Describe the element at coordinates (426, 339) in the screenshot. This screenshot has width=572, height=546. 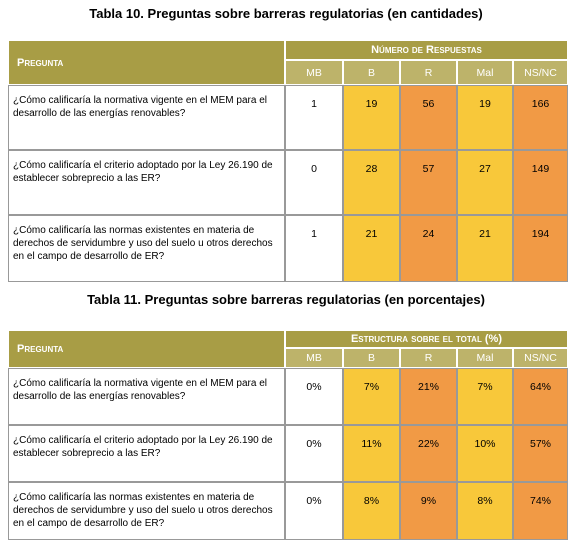
I see `group-header: Estructura sobre el total (%)` at that location.